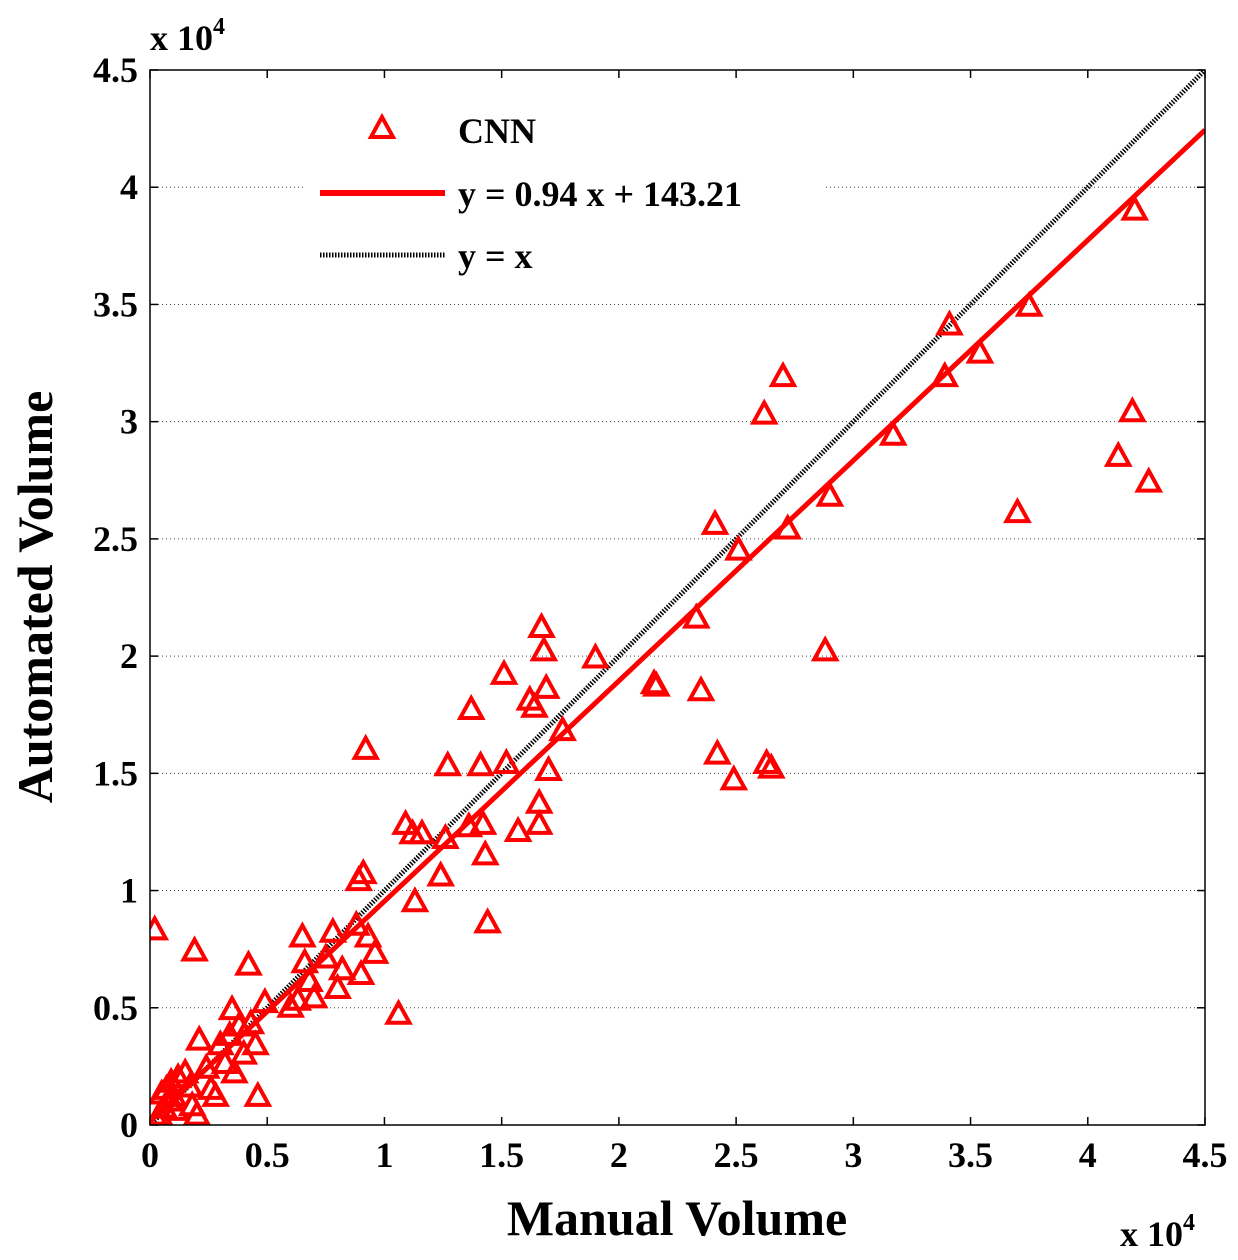 This screenshot has width=1238, height=1260. I want to click on y-exponent-label: x 104, so click(187, 36).